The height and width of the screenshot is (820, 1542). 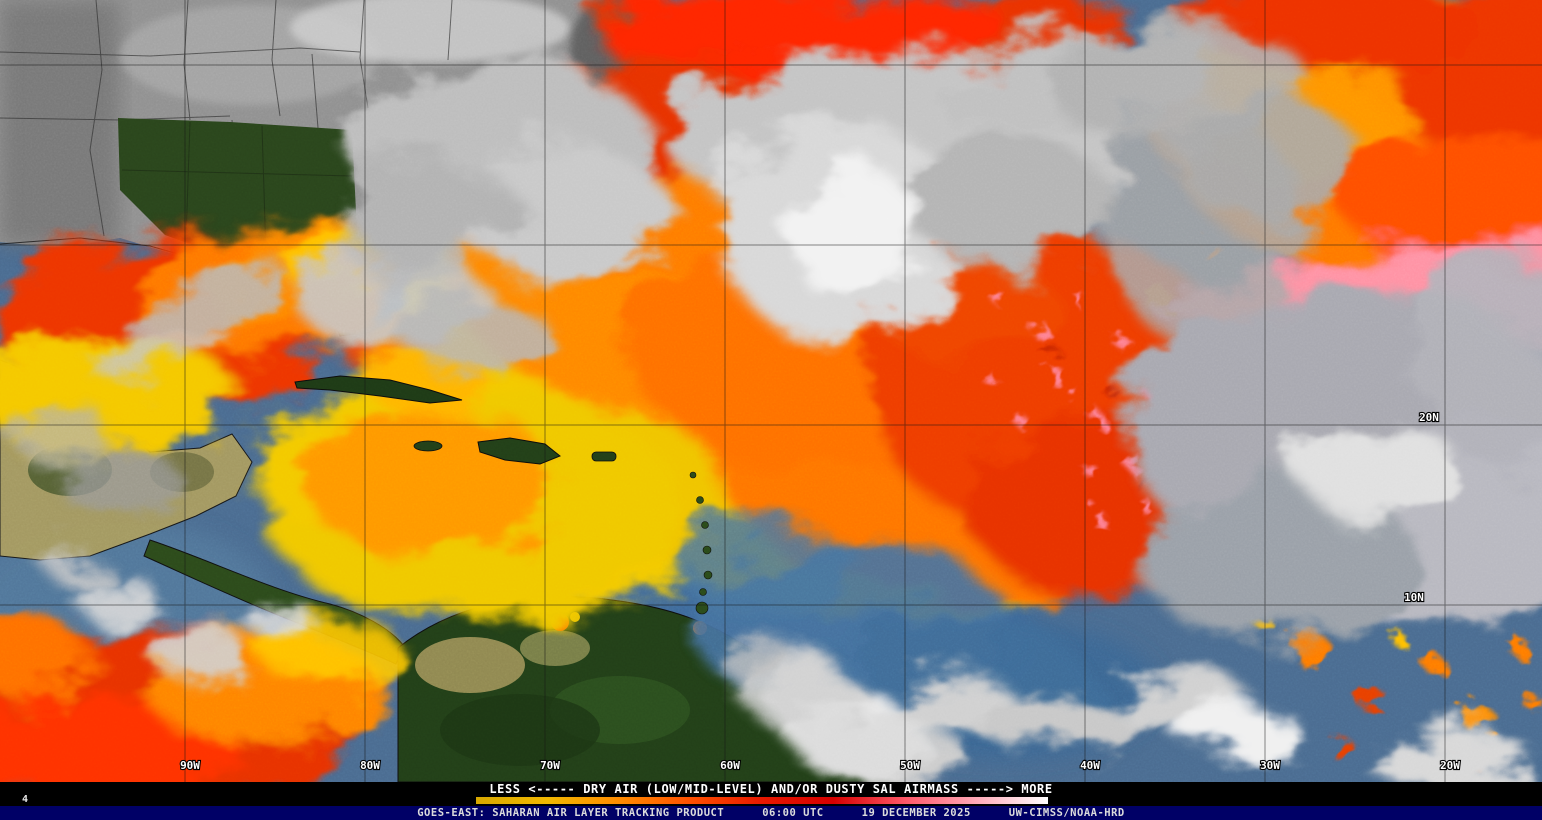 I want to click on lon-label: 40W, so click(x=1090, y=765).